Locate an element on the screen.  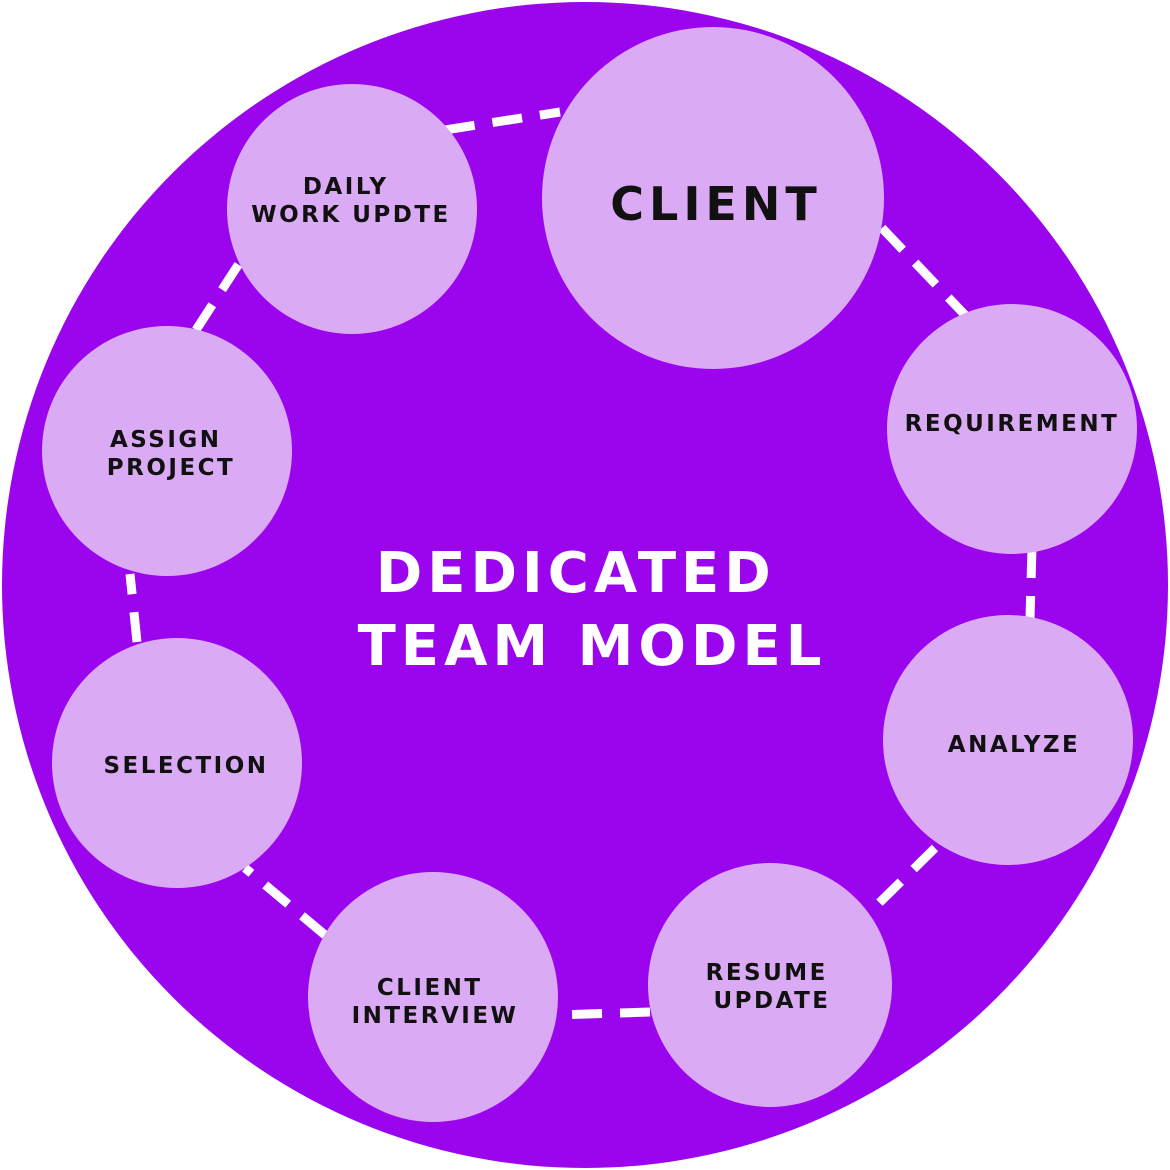
selection-label: SELECTION is located at coordinates (185, 766).